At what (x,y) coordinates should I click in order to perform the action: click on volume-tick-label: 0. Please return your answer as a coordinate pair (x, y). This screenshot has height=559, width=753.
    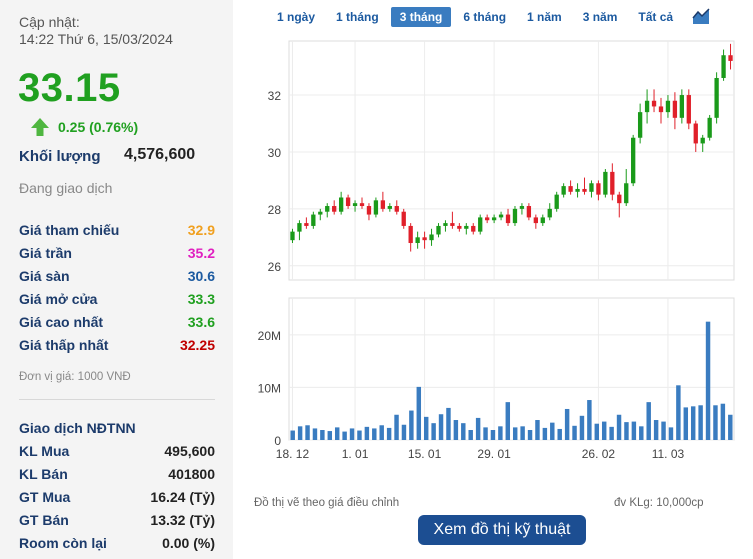
    Looking at the image, I should click on (277, 441).